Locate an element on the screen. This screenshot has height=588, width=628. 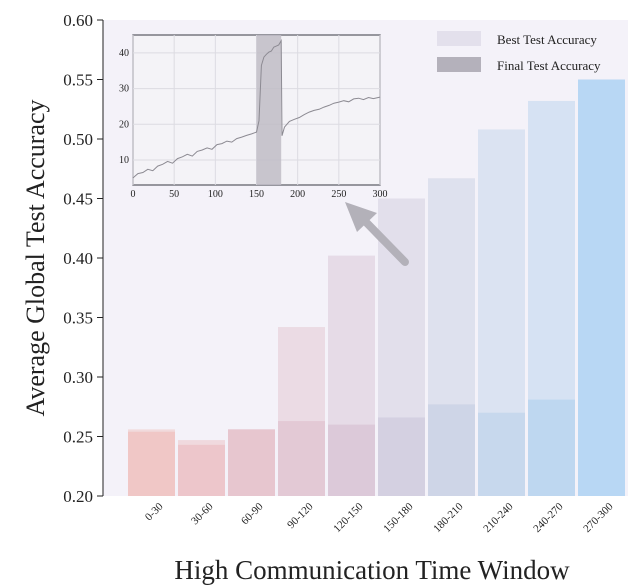
legend-swatch-best is located at coordinates (459, 38).